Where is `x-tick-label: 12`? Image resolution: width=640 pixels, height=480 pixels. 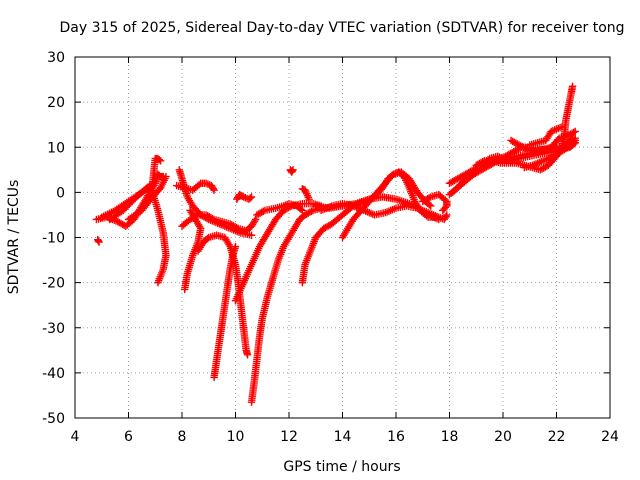 x-tick-label: 12 is located at coordinates (289, 437).